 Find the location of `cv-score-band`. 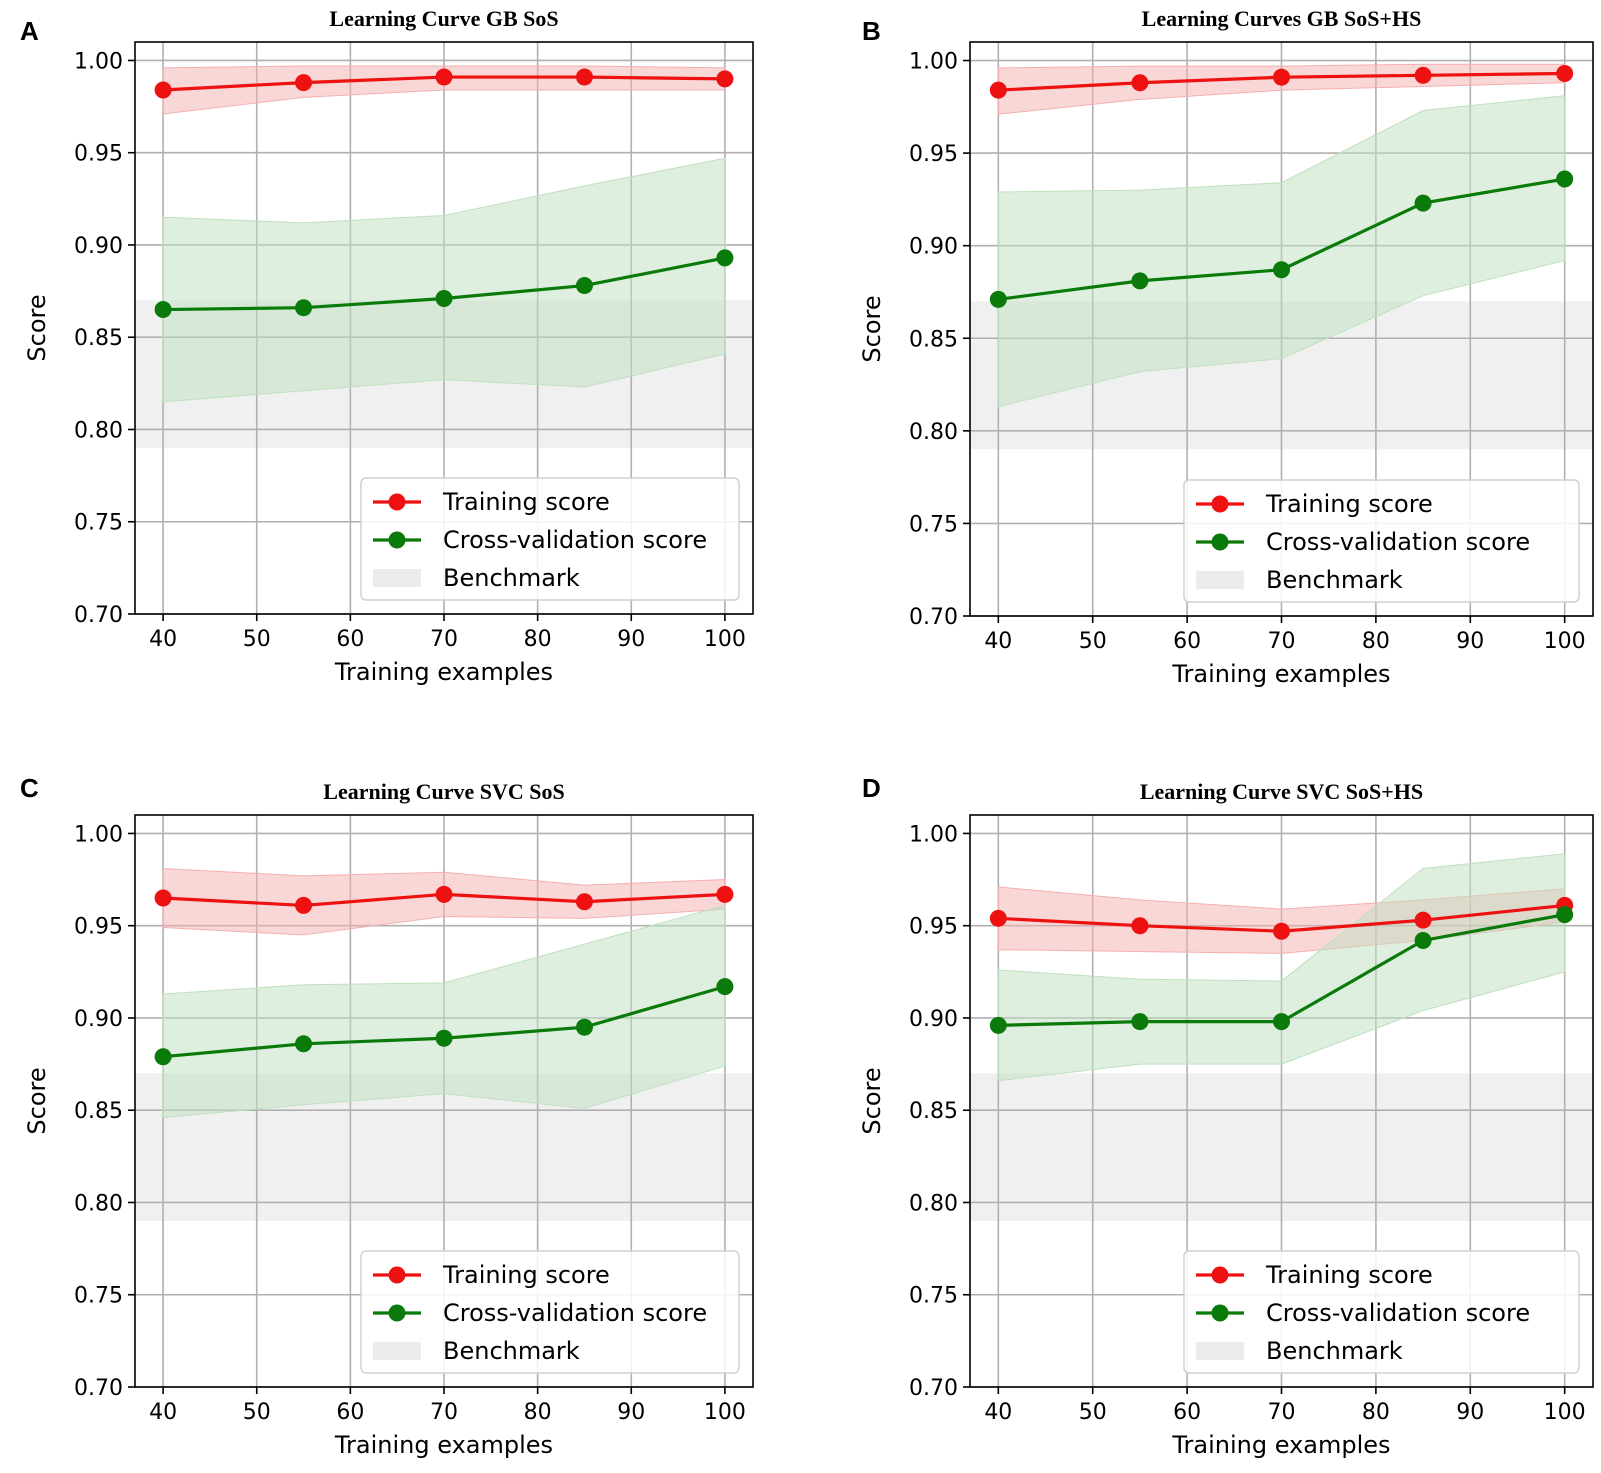

cv-score-band is located at coordinates (1281, 251).